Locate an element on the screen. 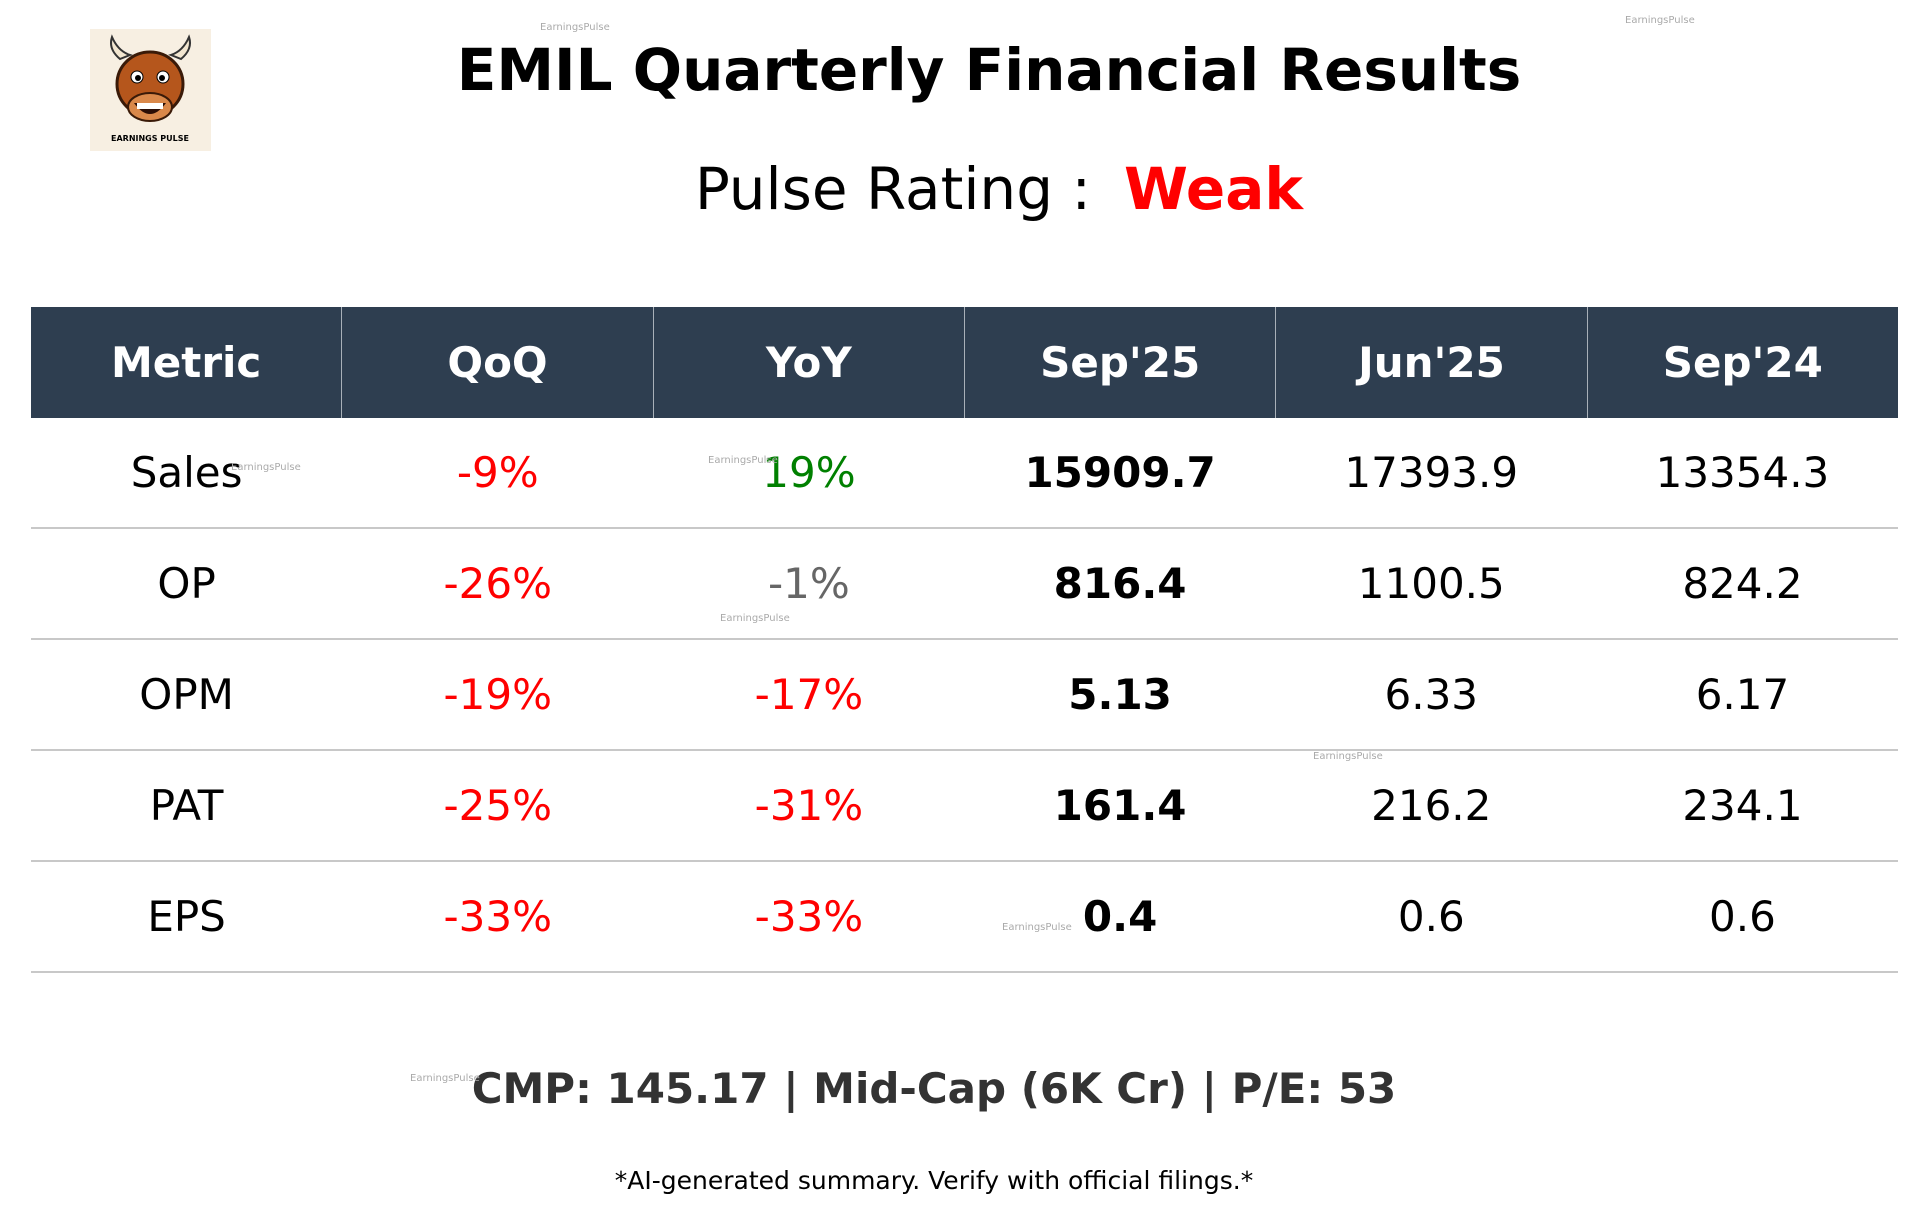 This screenshot has height=1220, width=1919. header-row: Metric QoQ YoY Sep'25 Jun'25 Sep'24 is located at coordinates (964, 362).